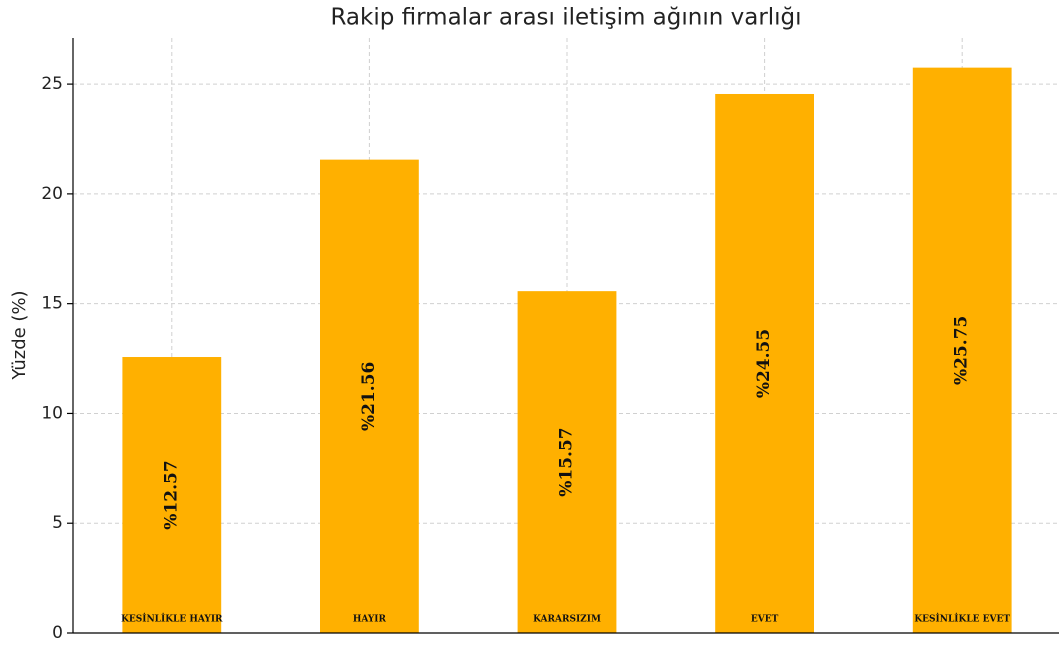 This screenshot has height=650, width=1059. I want to click on y-tick-label: 0, so click(57, 633).